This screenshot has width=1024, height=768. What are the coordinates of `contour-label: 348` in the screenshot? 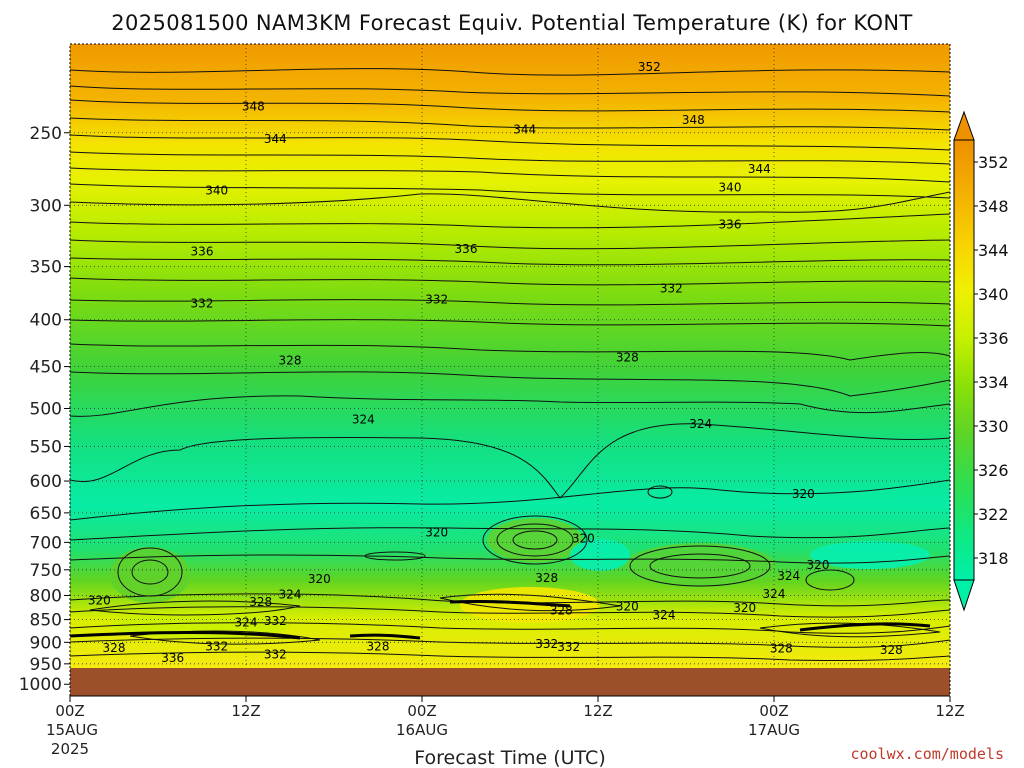 It's located at (253, 106).